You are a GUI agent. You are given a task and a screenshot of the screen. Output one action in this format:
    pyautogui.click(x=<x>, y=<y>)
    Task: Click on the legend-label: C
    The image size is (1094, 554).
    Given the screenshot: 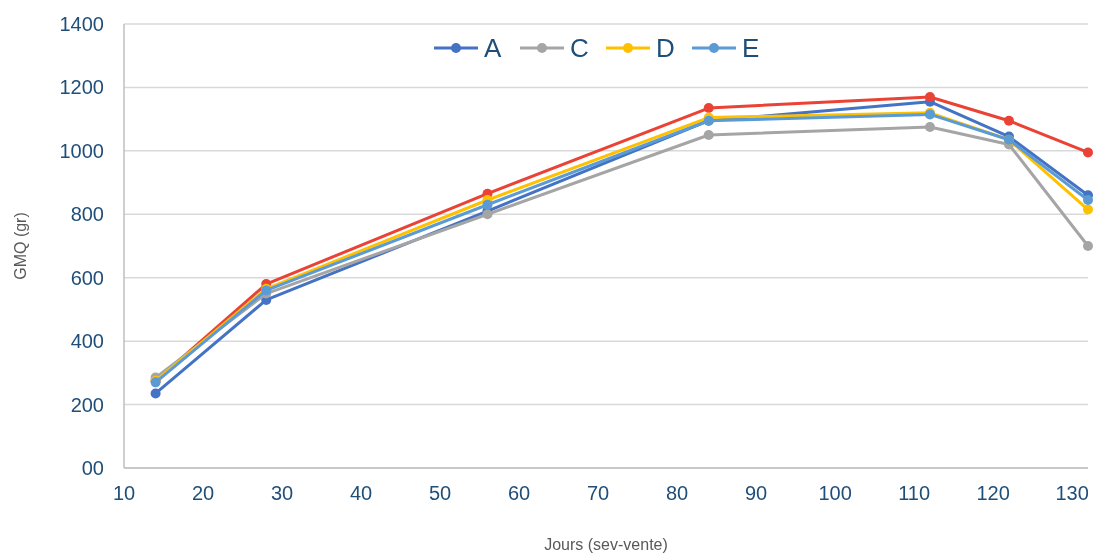 What is the action you would take?
    pyautogui.click(x=579, y=48)
    